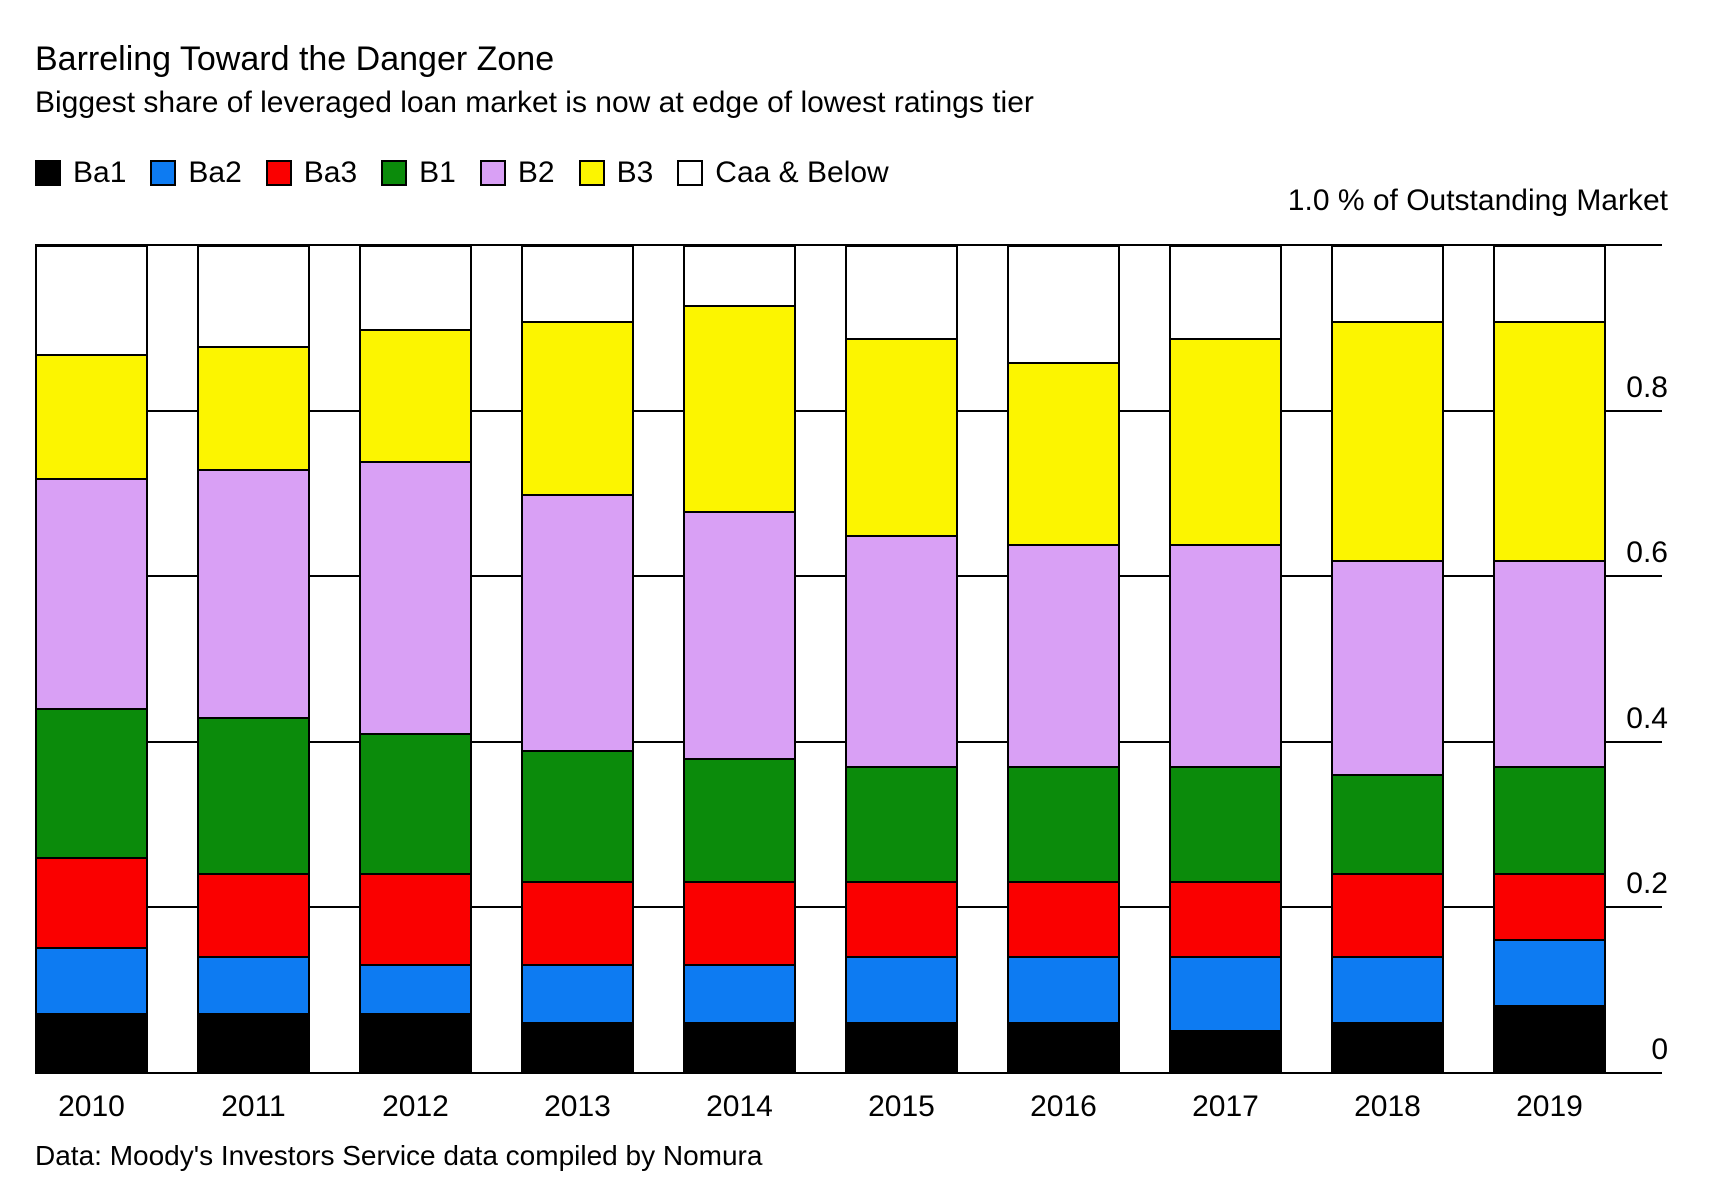 Image resolution: width=1716 pixels, height=1186 pixels. Describe the element at coordinates (91, 1042) in the screenshot. I see `segment-2010-ba1` at that location.